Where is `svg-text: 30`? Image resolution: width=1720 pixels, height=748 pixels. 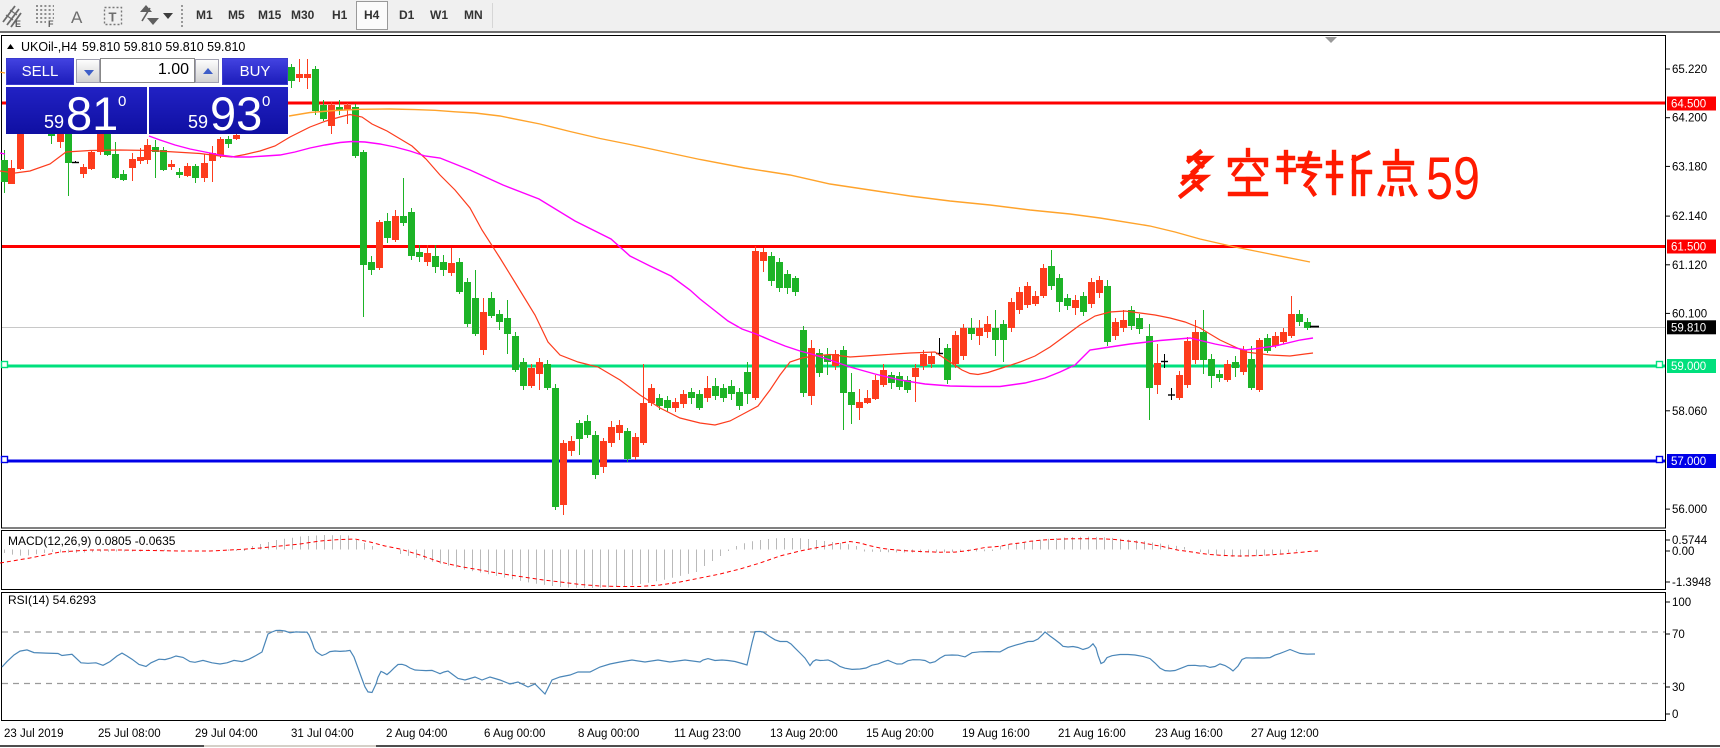 svg-text: 30 is located at coordinates (1678, 688).